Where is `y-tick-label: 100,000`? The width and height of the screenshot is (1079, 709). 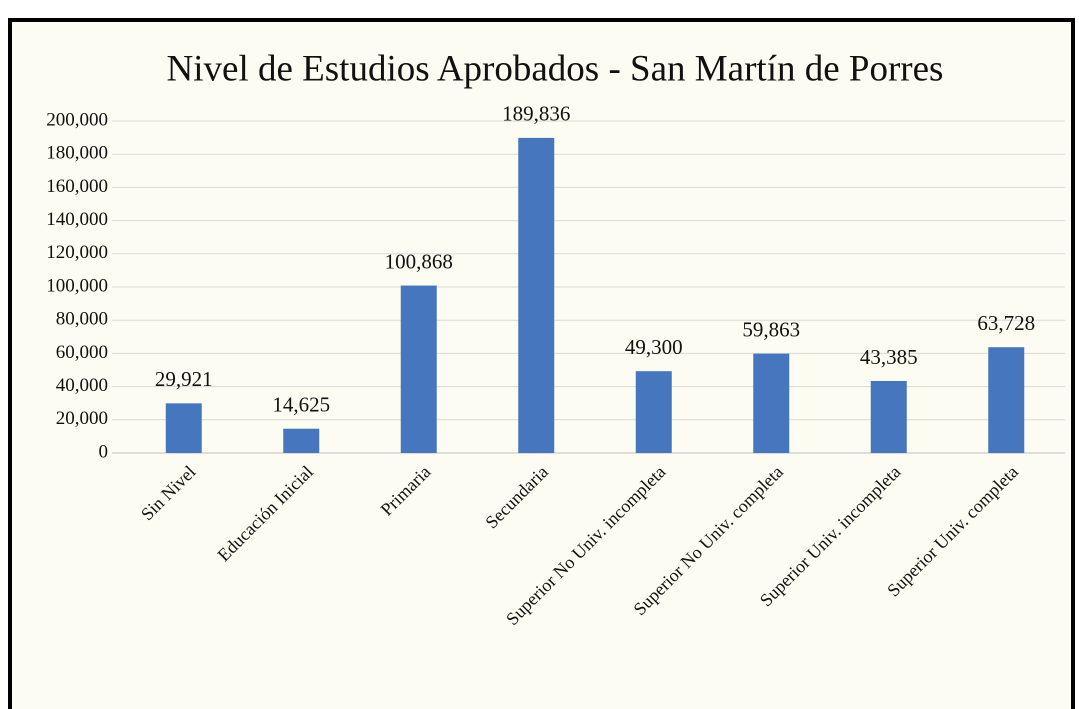 y-tick-label: 100,000 is located at coordinates (77, 285).